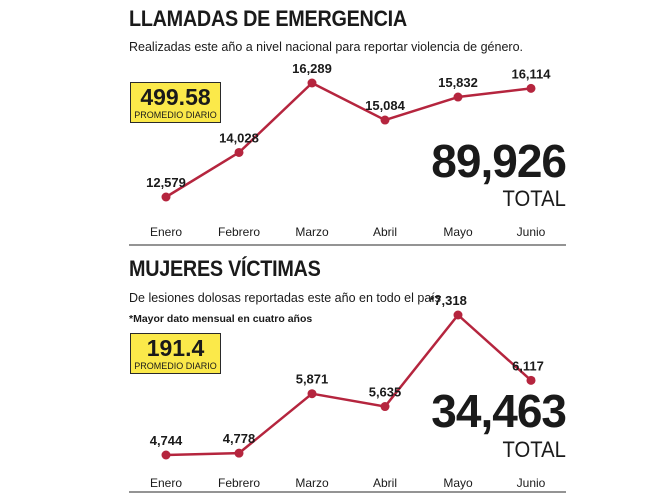  Describe the element at coordinates (528, 365) in the screenshot. I see `chart-2-value-label-junio: 6,117` at that location.